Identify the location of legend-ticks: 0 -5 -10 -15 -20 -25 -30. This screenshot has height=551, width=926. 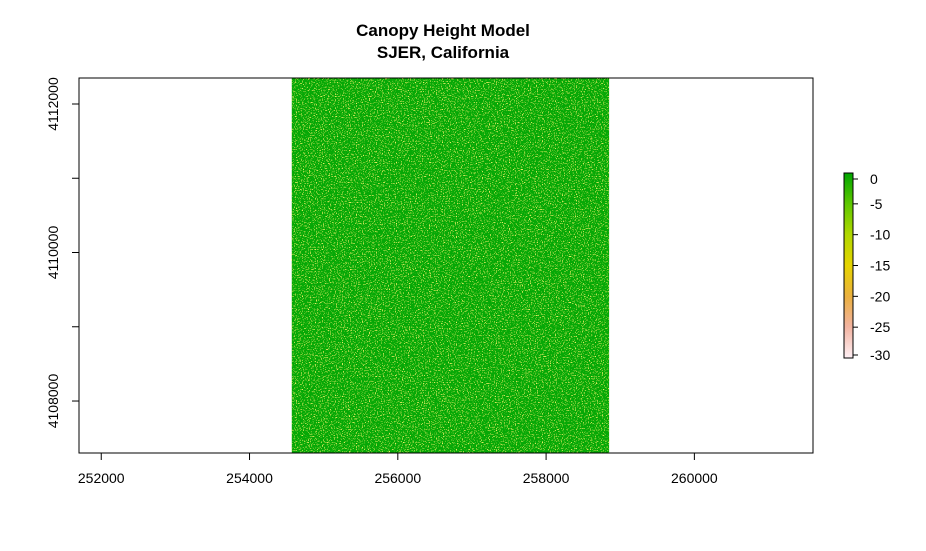
(871, 267).